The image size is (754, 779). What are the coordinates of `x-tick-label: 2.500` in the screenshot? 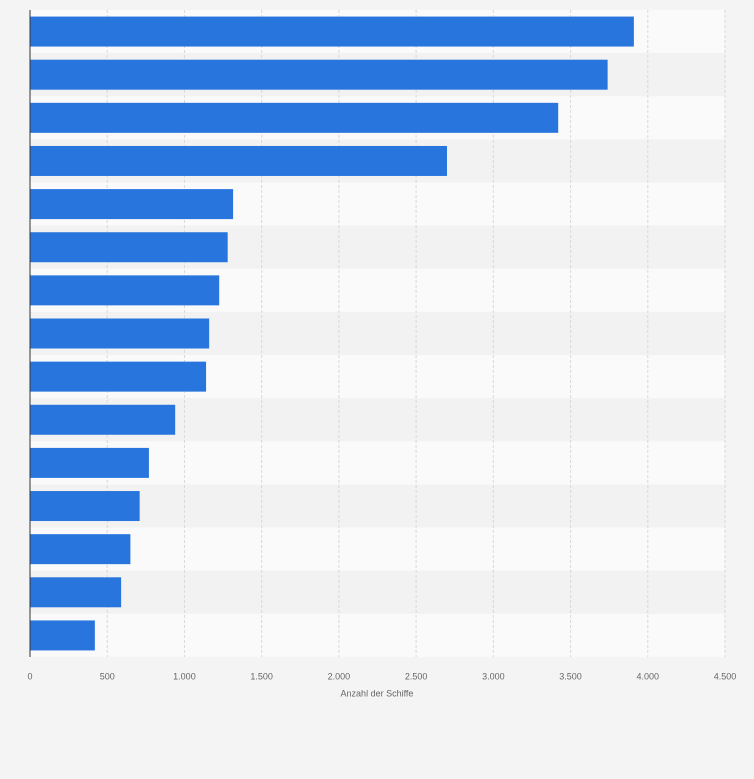 It's located at (416, 676).